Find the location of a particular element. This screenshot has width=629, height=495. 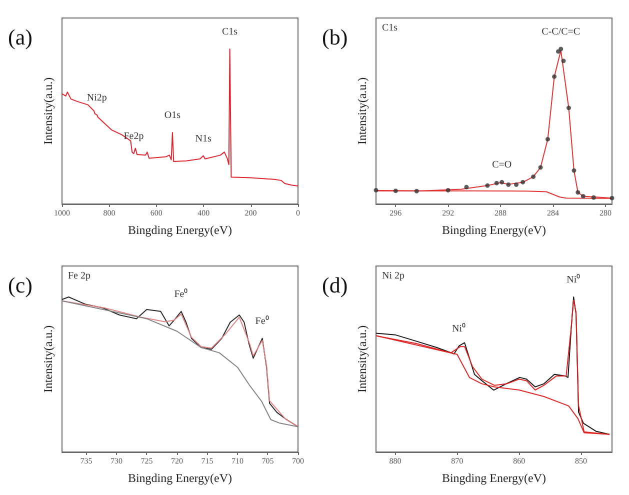

chart-title: (b) is located at coordinates (335, 37).